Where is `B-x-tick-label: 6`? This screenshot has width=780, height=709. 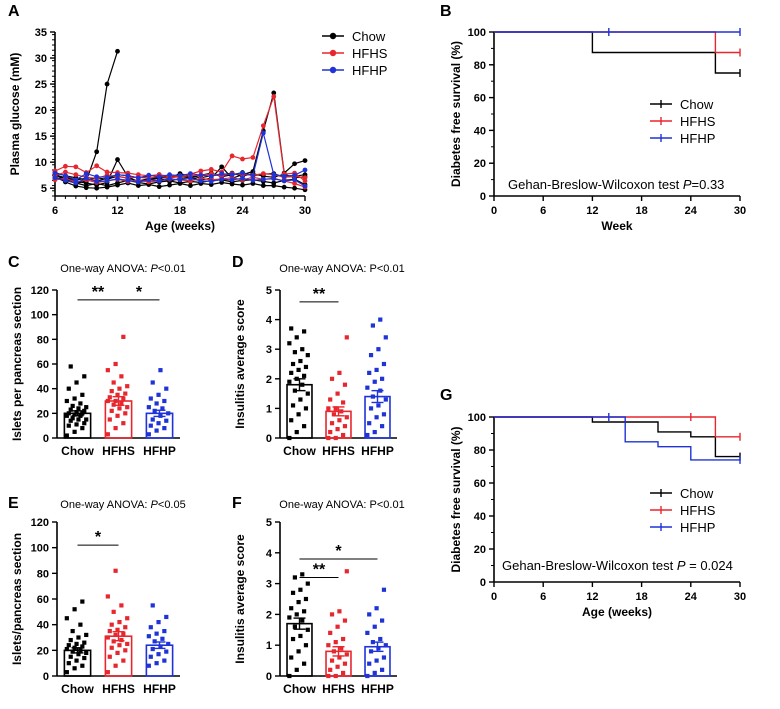
B-x-tick-label: 6 is located at coordinates (543, 211).